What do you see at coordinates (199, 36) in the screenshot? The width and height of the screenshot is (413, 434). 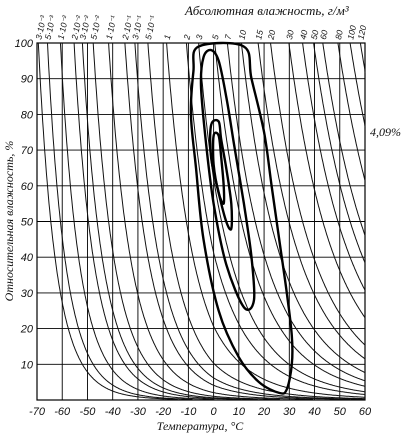 I see `absolute-humidity-label: 3` at bounding box center [199, 36].